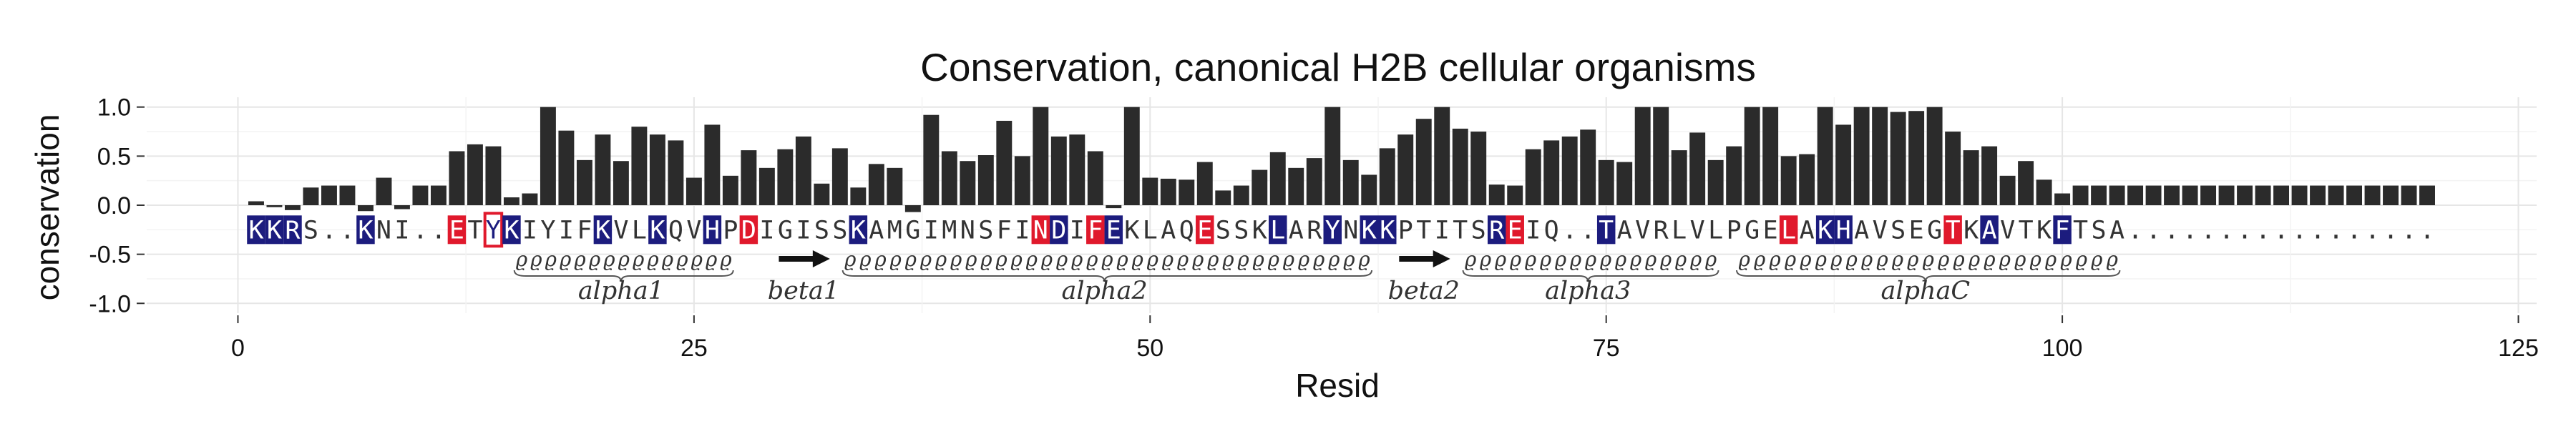 Image resolution: width=2576 pixels, height=429 pixels. What do you see at coordinates (1385, 338) in the screenshot?
I see `x-axis: 0 25 50 75 100 125` at bounding box center [1385, 338].